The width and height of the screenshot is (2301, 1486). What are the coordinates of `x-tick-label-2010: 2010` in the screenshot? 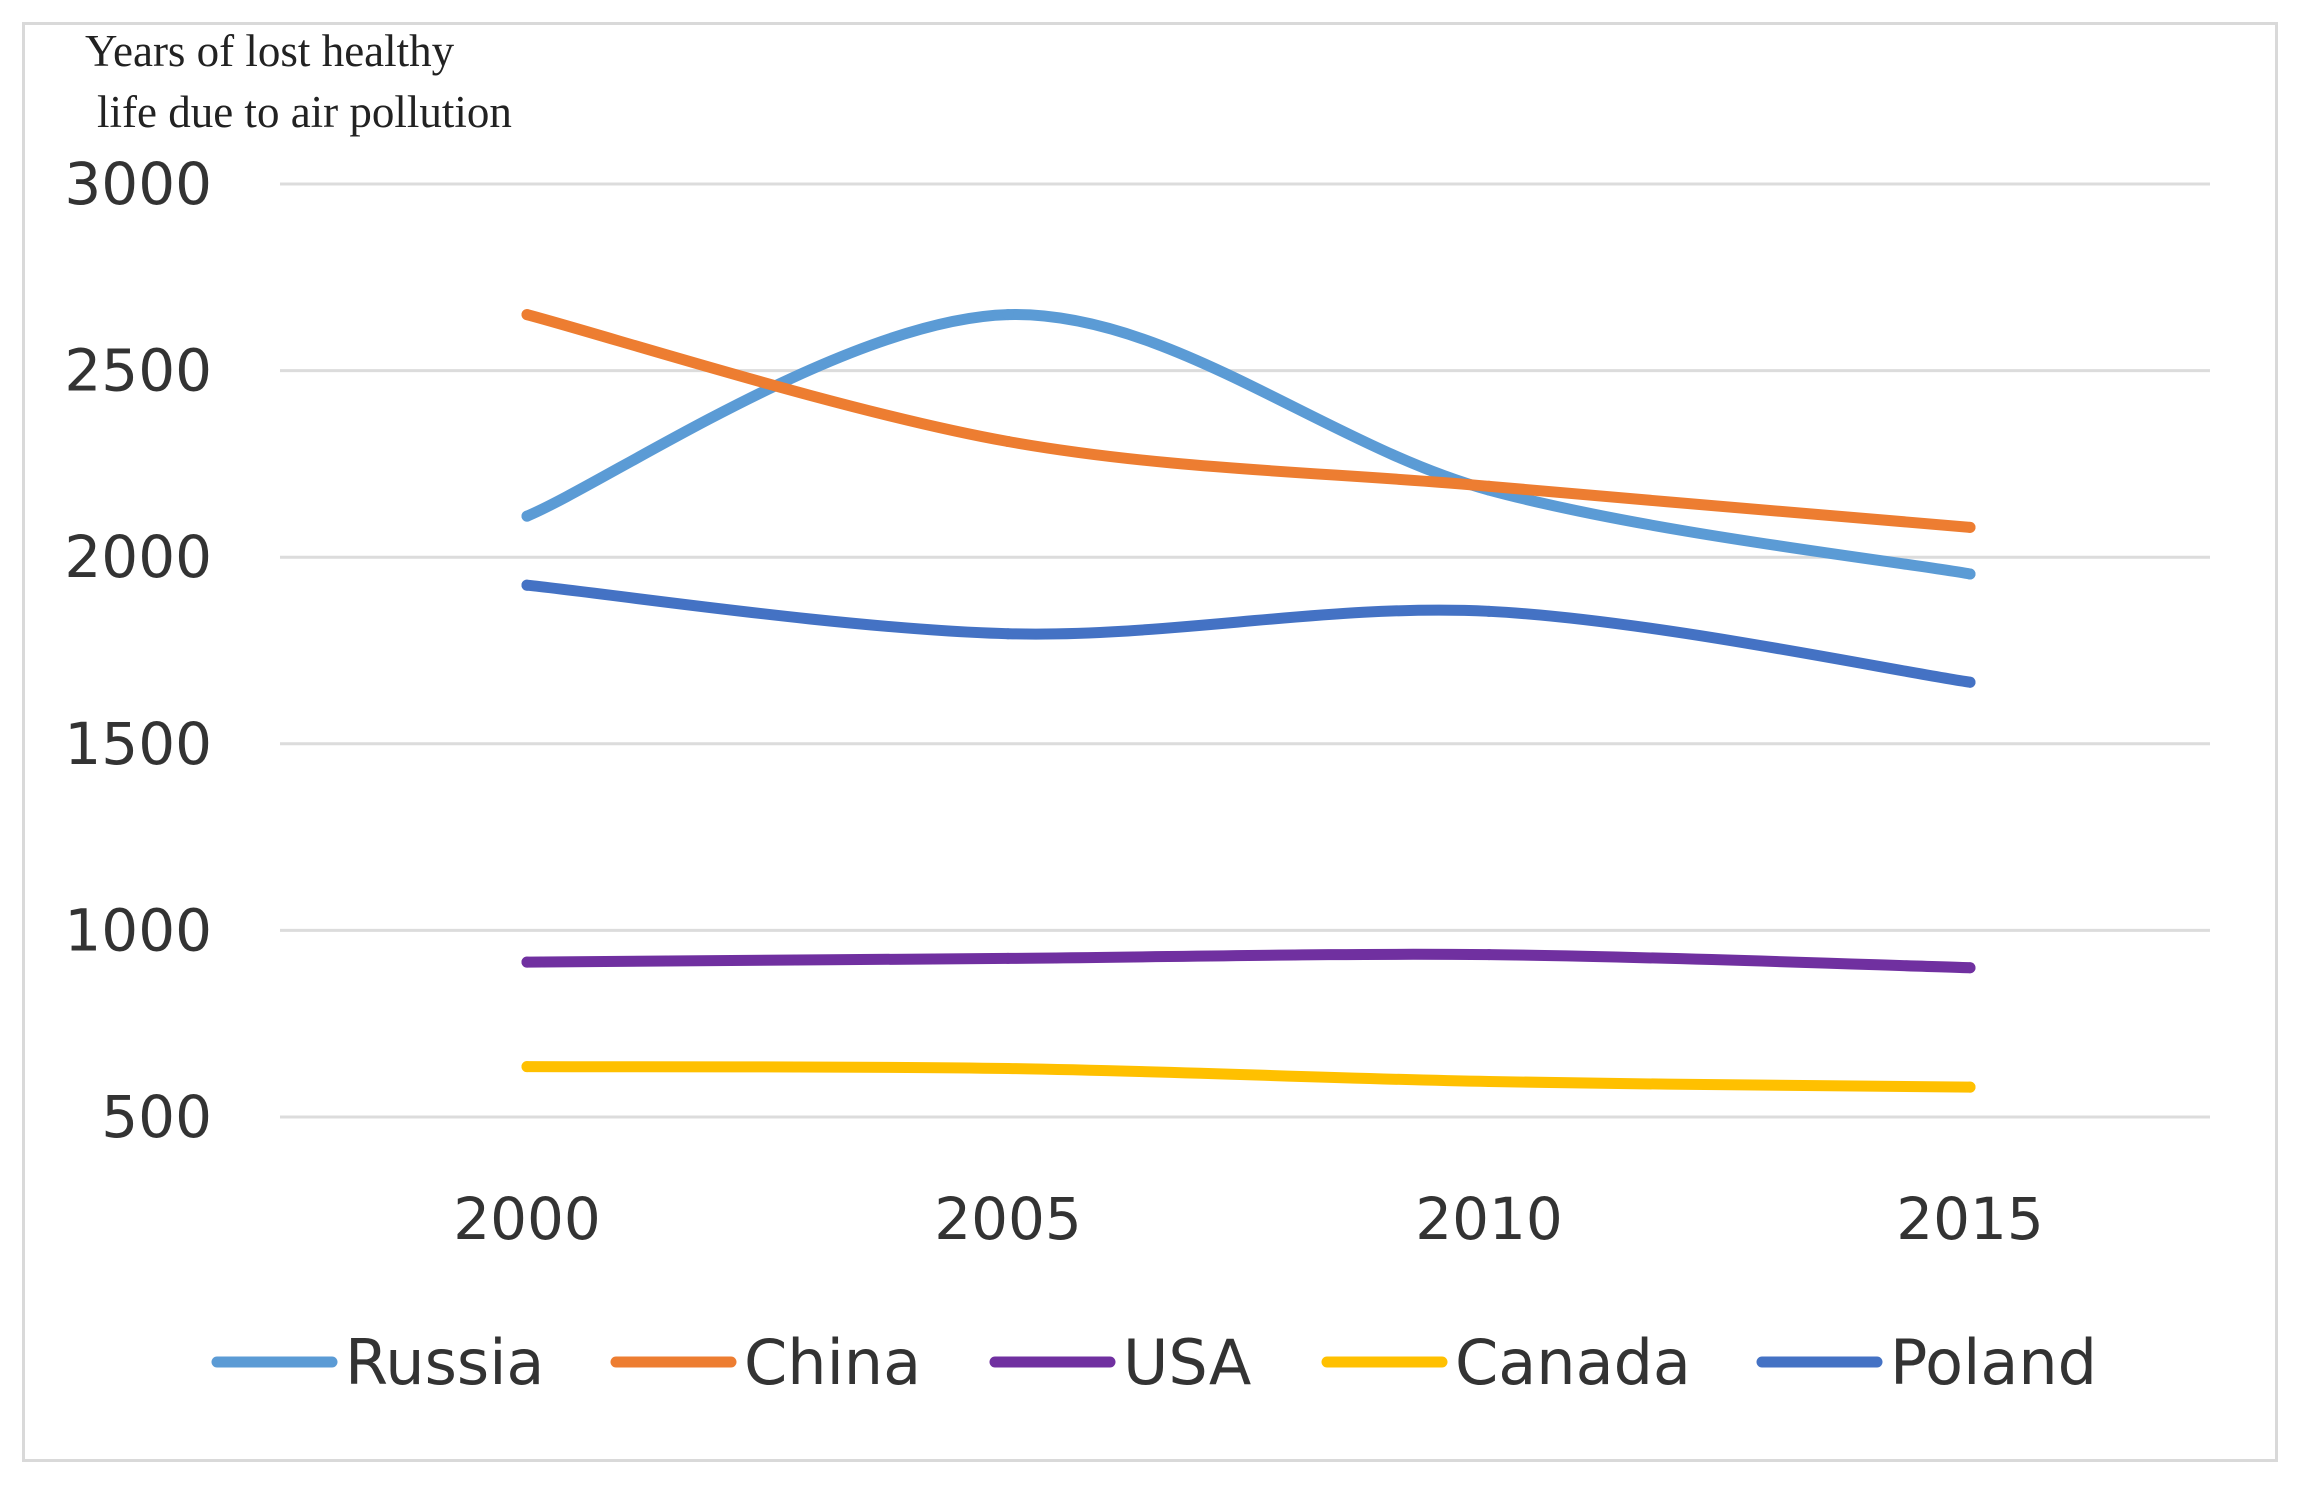 It's located at (1489, 1219).